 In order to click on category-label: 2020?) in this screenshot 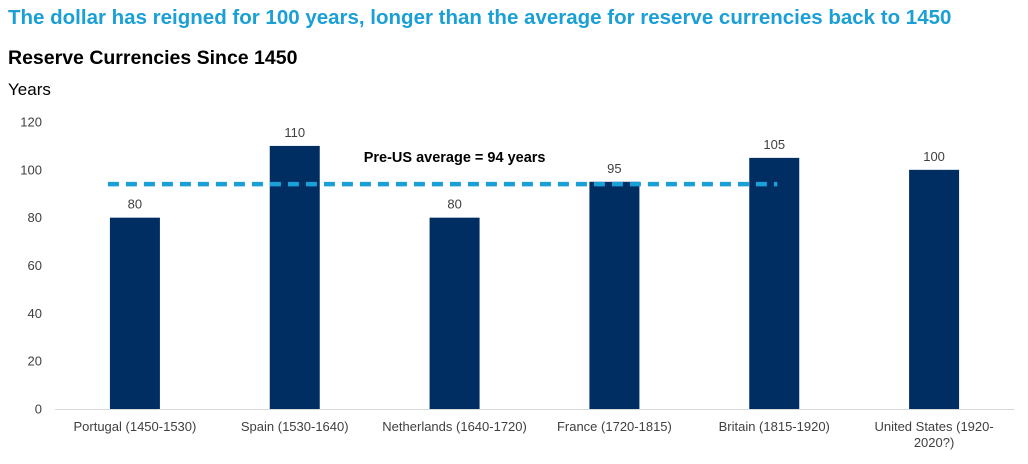, I will do `click(934, 442)`.